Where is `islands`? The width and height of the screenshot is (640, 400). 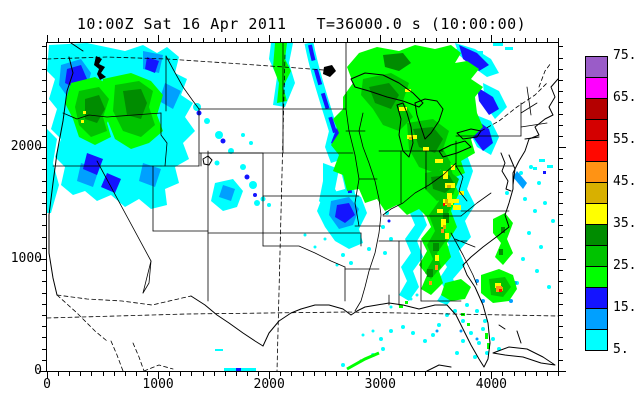
islands is located at coordinates (491, 347).